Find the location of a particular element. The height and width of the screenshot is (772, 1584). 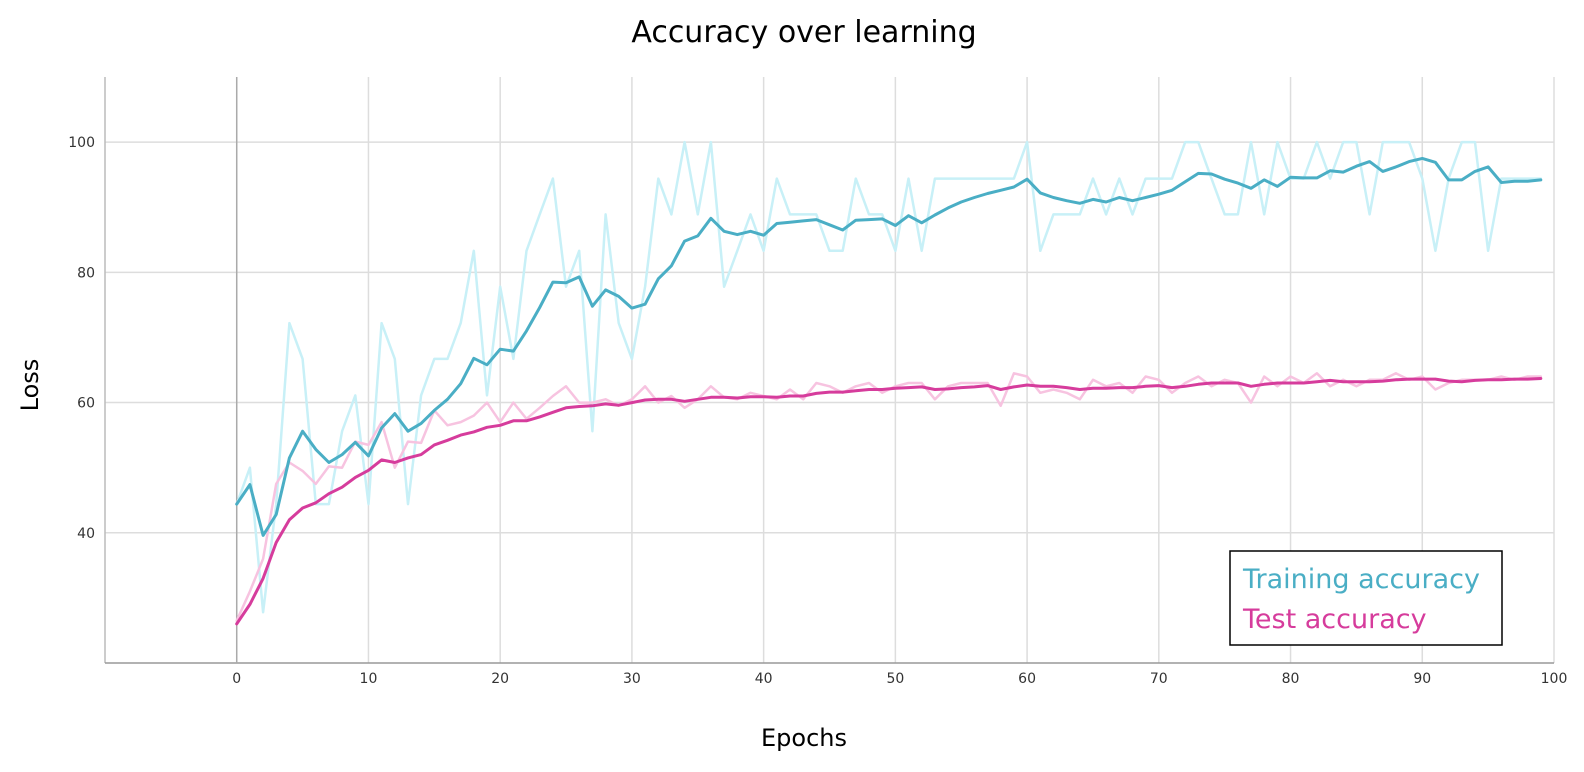

x-tick-labels: 0 10 20 30 40 50 60 70 80 90 100 is located at coordinates (899, 679).